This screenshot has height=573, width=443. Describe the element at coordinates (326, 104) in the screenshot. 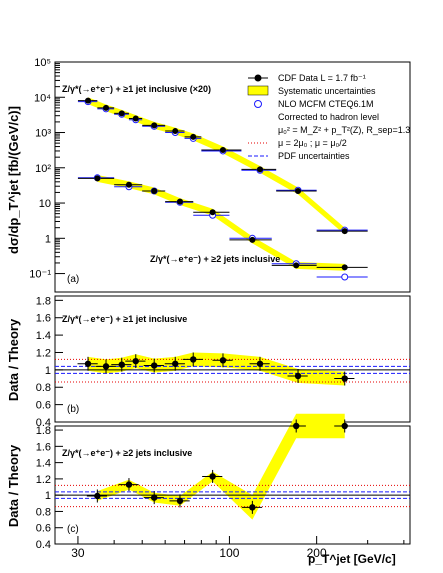

I see `legend-entry-theory: NLO MCFM CTEQ6.1M` at that location.